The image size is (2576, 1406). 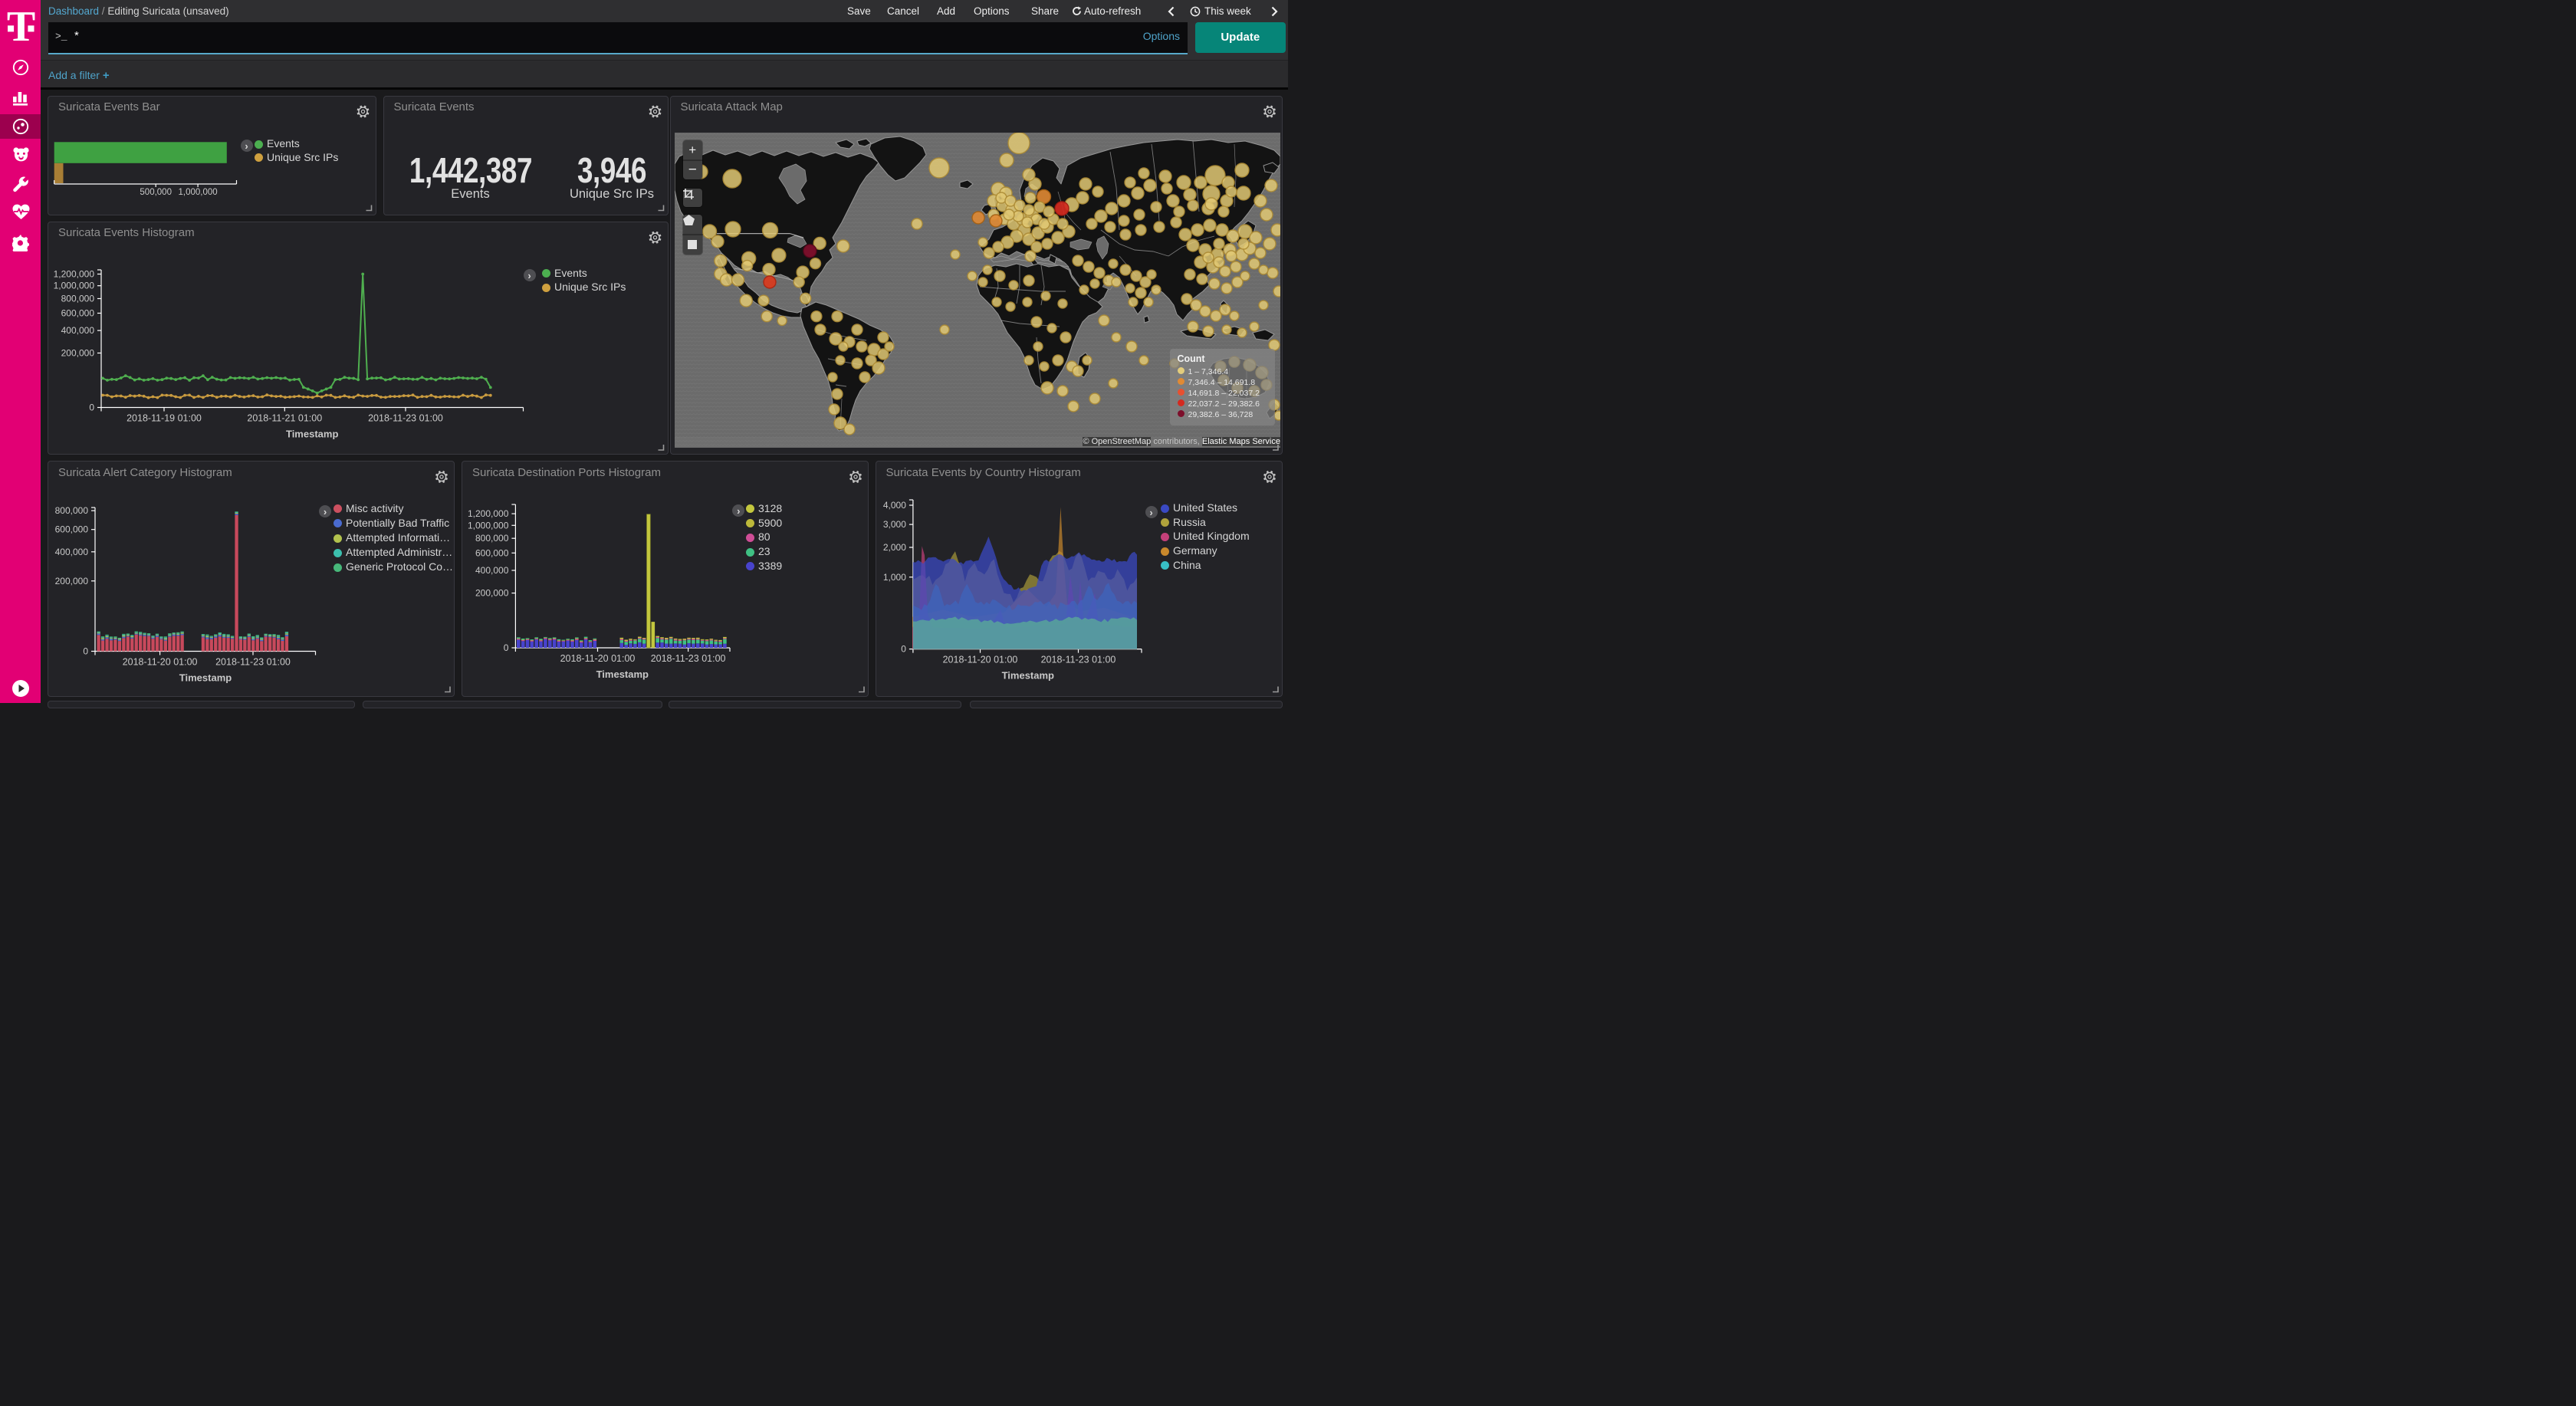 What do you see at coordinates (164, 419) in the screenshot?
I see `svg-text: 2018-11-19 01:00` at bounding box center [164, 419].